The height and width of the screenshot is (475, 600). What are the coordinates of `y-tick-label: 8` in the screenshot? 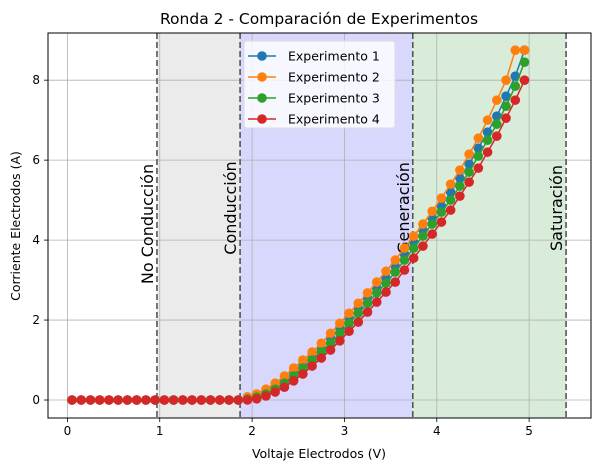 It's located at (36, 80).